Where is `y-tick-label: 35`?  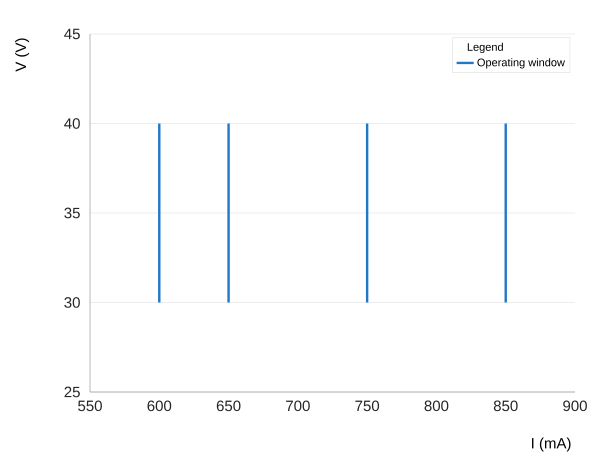
y-tick-label: 35 is located at coordinates (72, 213).